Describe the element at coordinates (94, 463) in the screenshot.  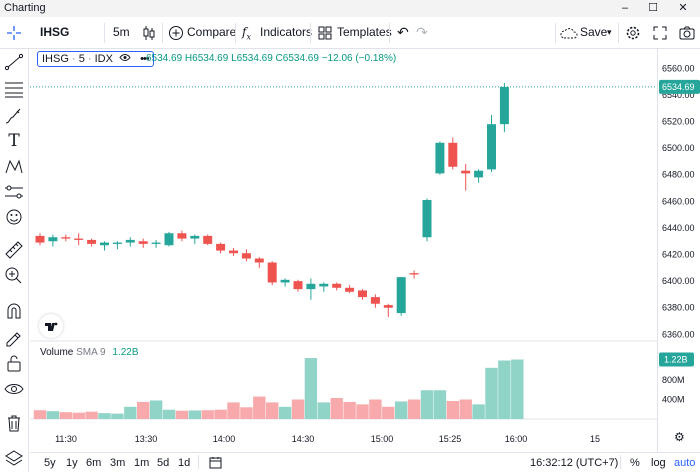
I see `range-6m-button: 6m` at that location.